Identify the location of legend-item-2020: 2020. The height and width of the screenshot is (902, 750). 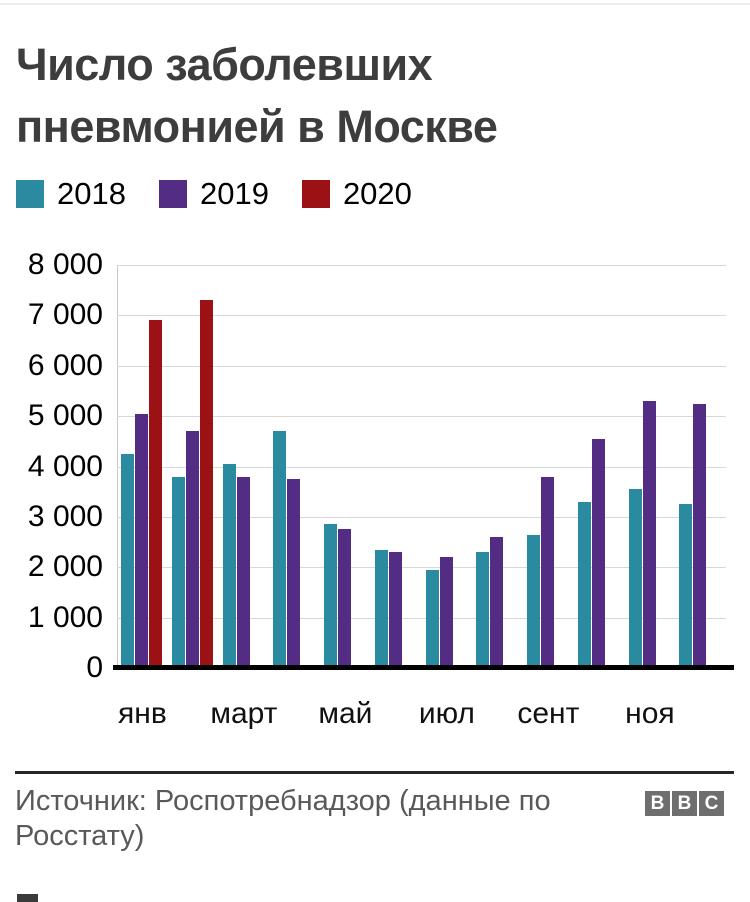
(356, 194).